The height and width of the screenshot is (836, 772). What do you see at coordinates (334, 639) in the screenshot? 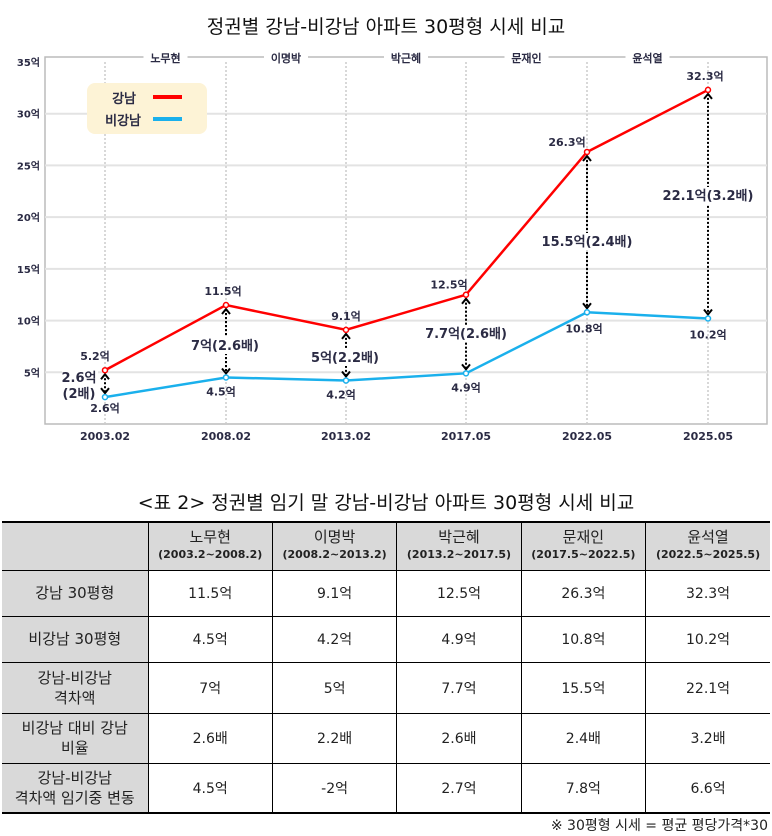
I see `table-cell: 4.2억` at bounding box center [334, 639].